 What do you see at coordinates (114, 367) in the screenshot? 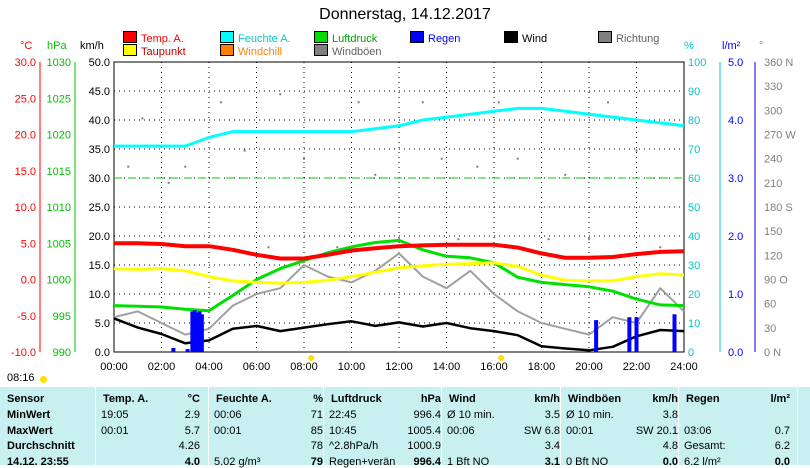
I see `x-tick-label: 00:00` at bounding box center [114, 367].